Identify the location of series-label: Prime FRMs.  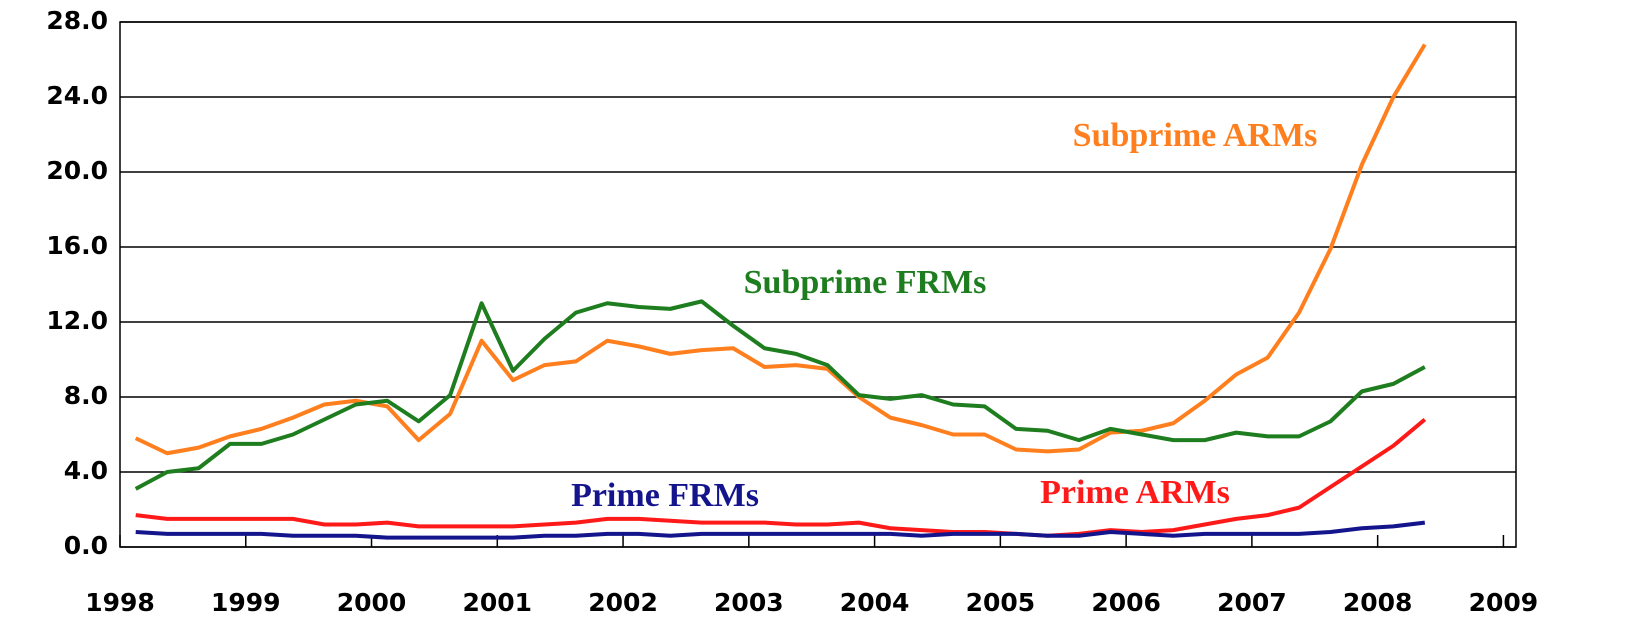
(665, 495).